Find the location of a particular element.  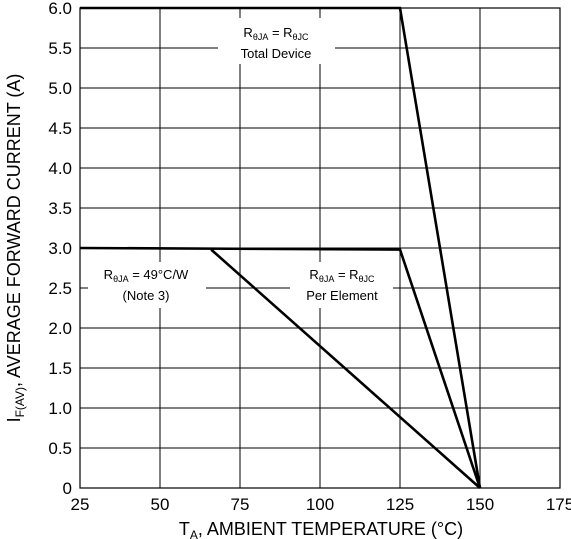

y-tick-label-12: 6.0 is located at coordinates (60, 9).